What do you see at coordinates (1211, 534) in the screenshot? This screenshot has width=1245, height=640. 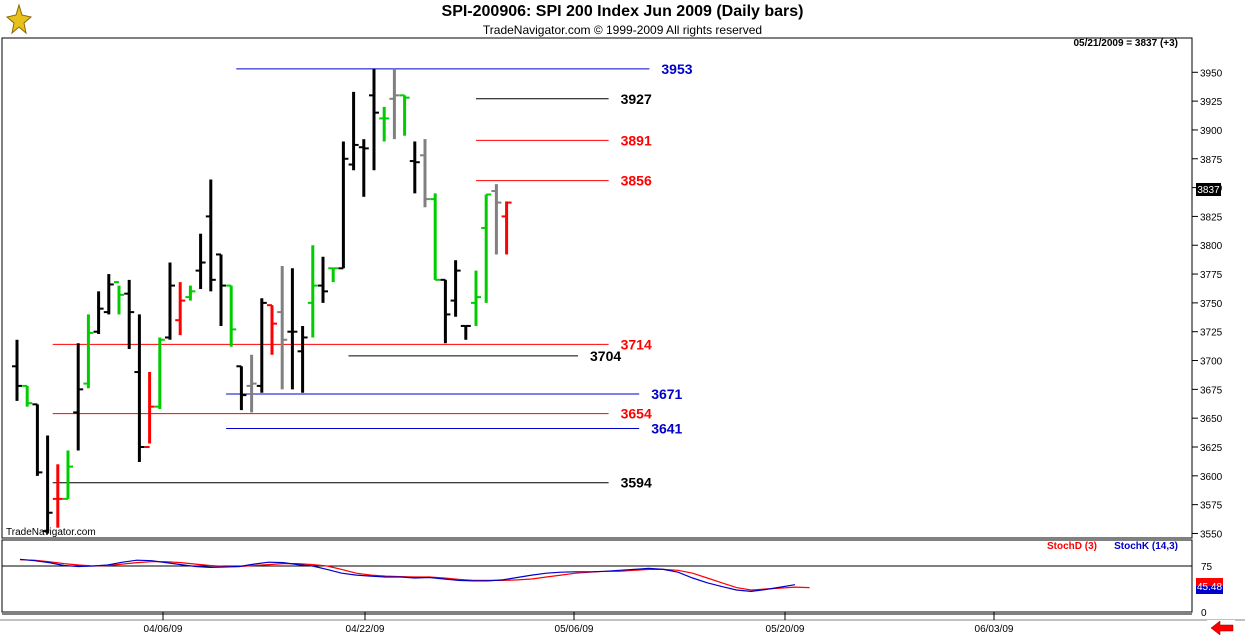 I see `price-tick-label: 3550` at bounding box center [1211, 534].